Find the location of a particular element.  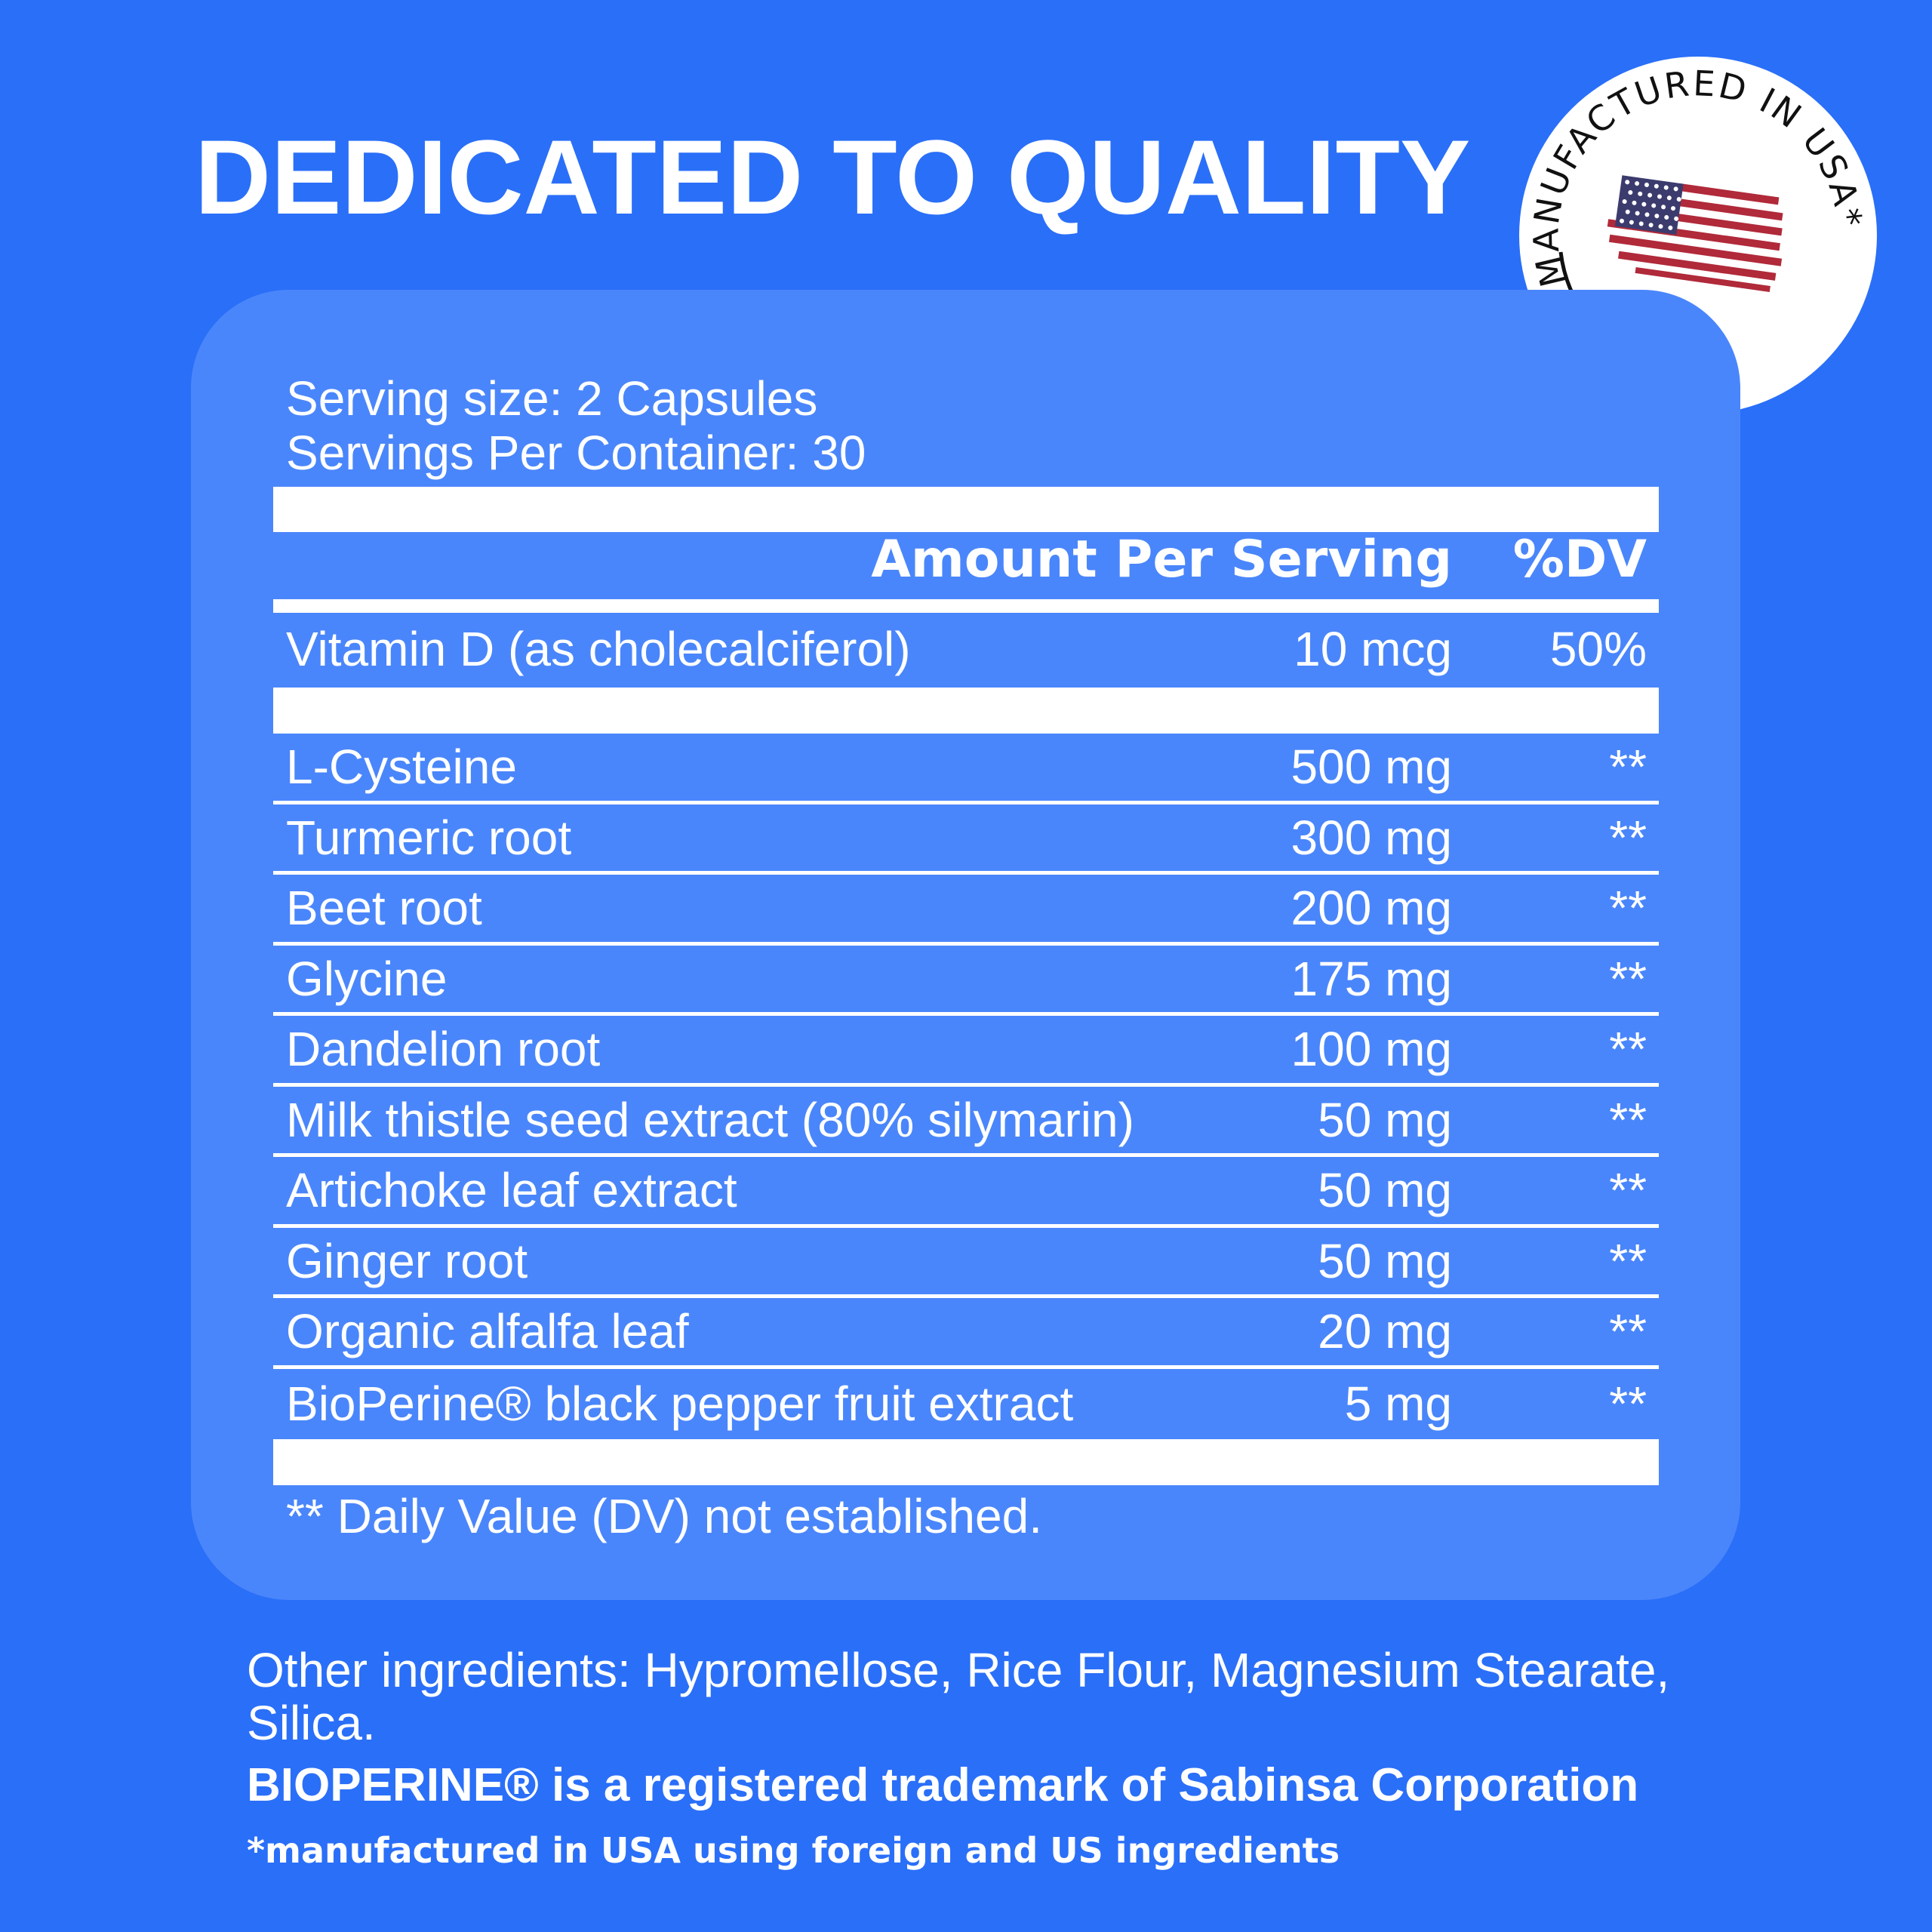

nutrient-name: BioPerine® black pepper fruit extract is located at coordinates (680, 1404).